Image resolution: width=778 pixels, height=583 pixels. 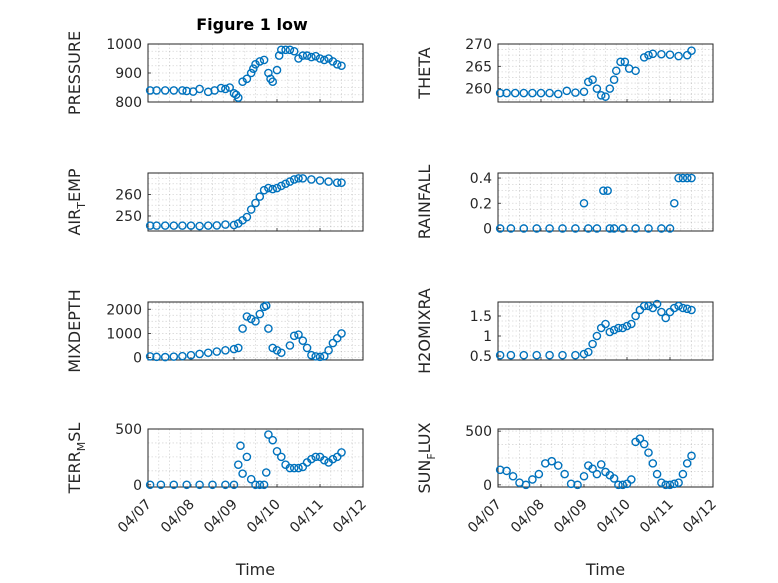 What do you see at coordinates (128, 74) in the screenshot?
I see `pressure-ytick-label: 900` at bounding box center [128, 74].